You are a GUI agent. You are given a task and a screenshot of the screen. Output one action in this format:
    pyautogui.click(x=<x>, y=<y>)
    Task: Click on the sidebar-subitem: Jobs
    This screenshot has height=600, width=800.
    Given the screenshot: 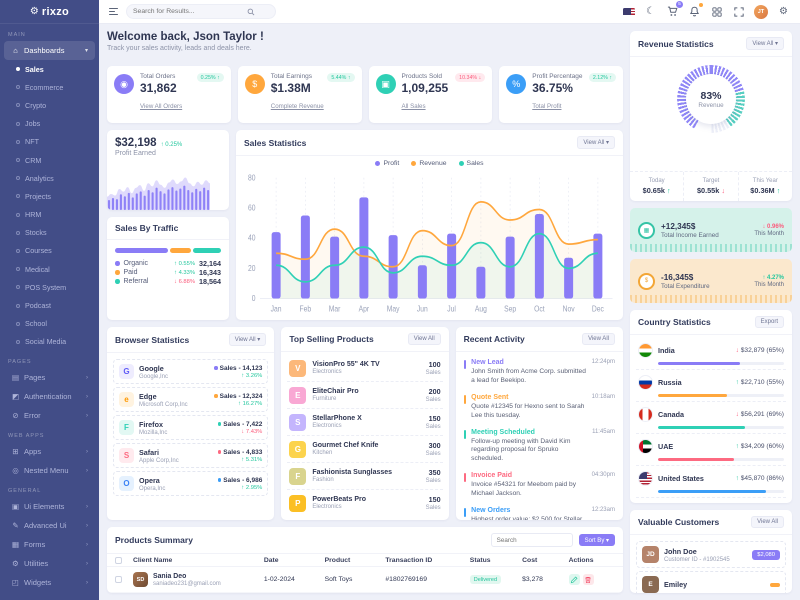 What is the action you would take?
    pyautogui.click(x=49, y=124)
    